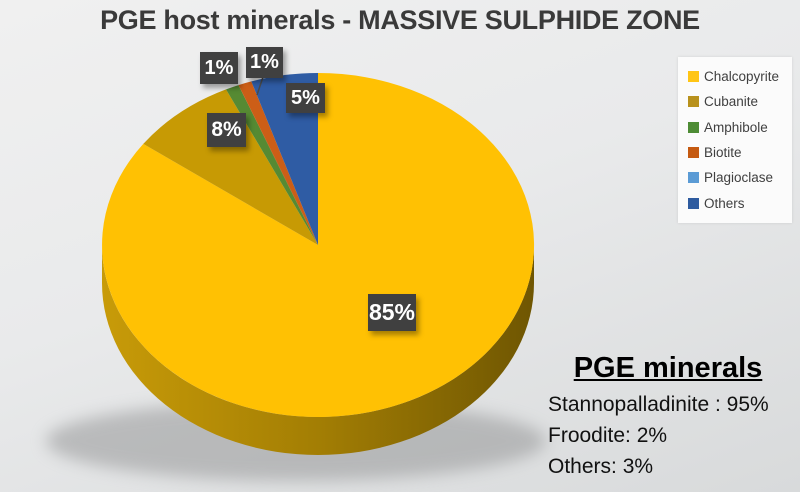 Image resolution: width=800 pixels, height=492 pixels. Describe the element at coordinates (693, 203) in the screenshot. I see `legend-swatch-others` at that location.